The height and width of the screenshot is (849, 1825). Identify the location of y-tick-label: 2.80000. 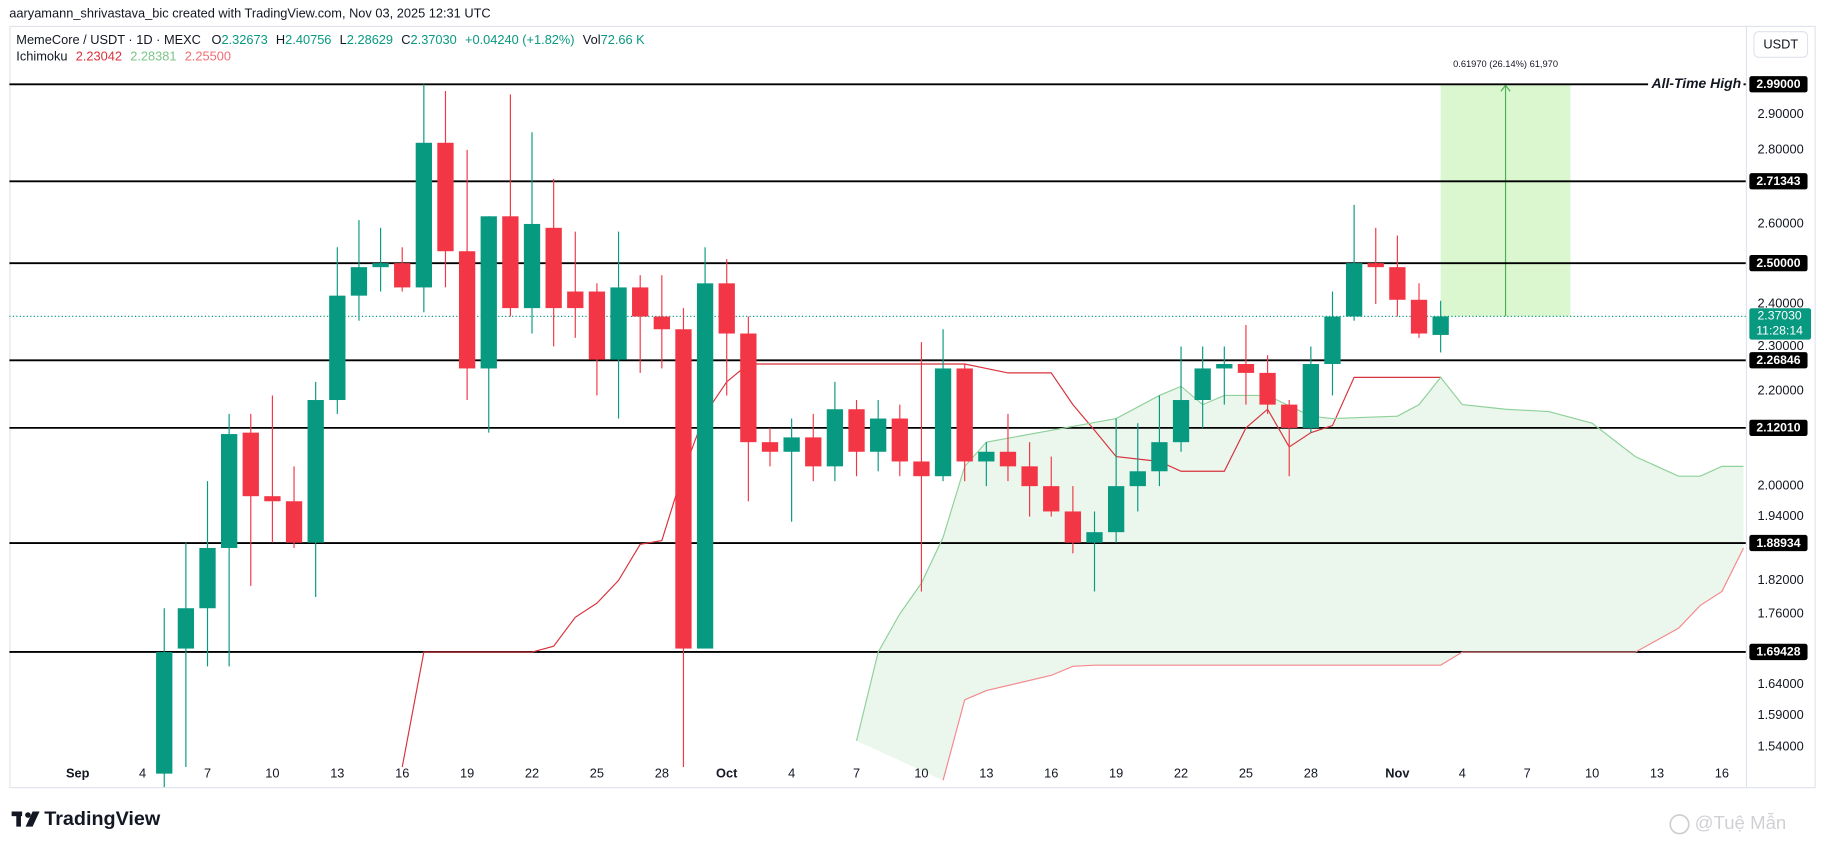
(1780, 148).